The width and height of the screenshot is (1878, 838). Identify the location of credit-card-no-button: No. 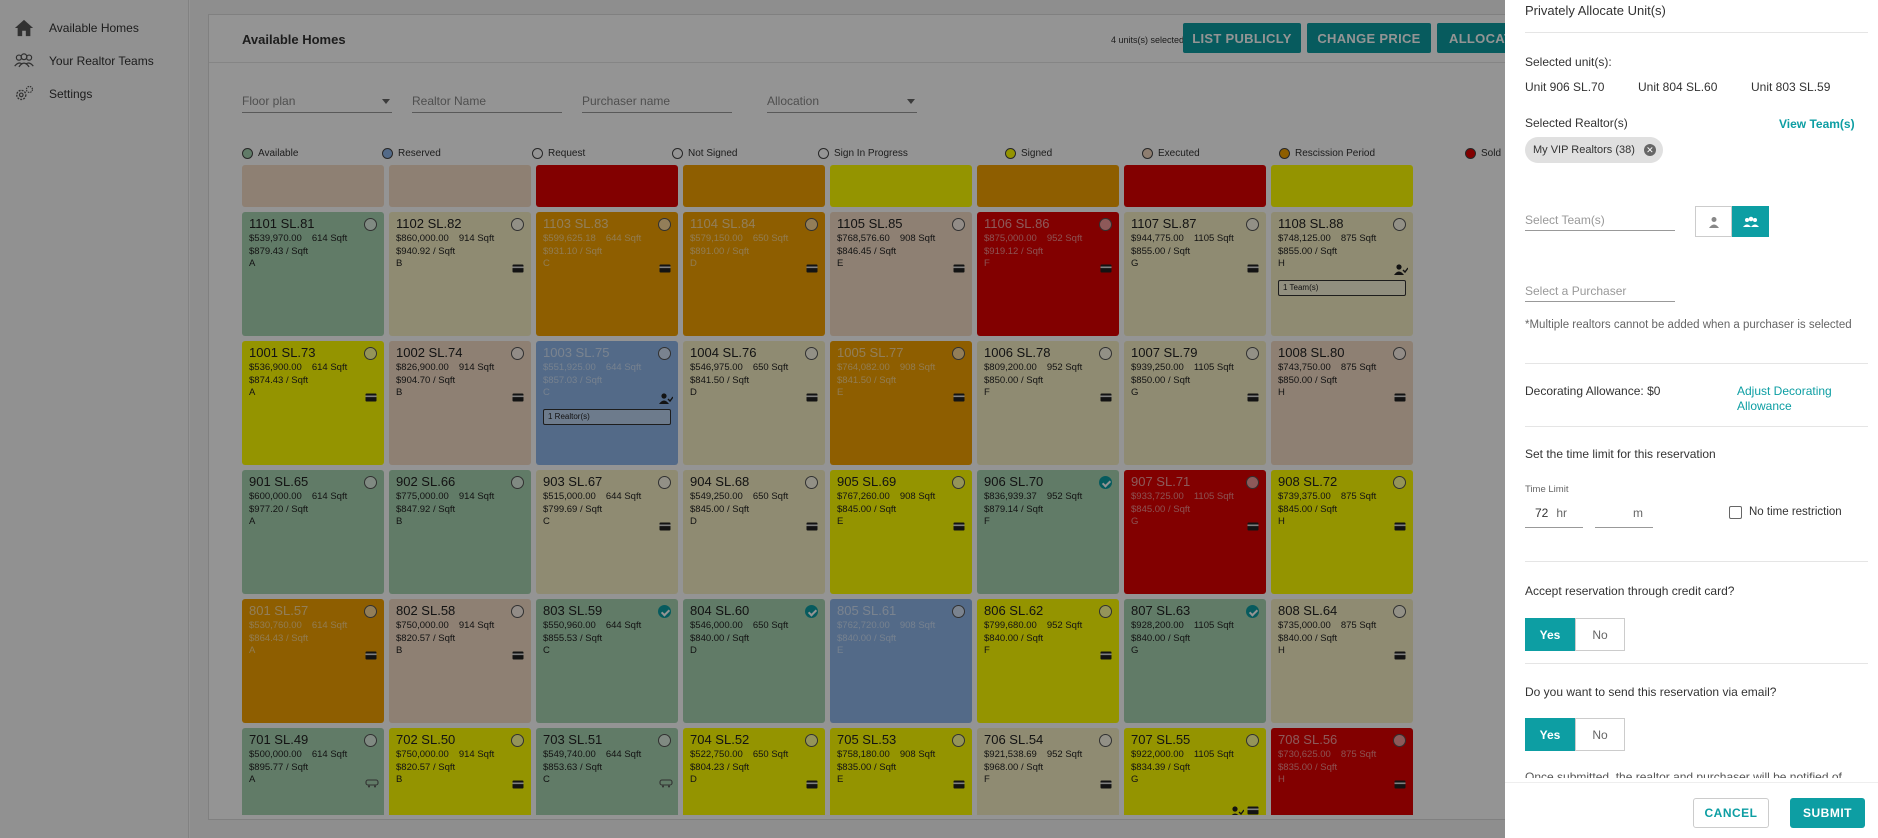
(1600, 634).